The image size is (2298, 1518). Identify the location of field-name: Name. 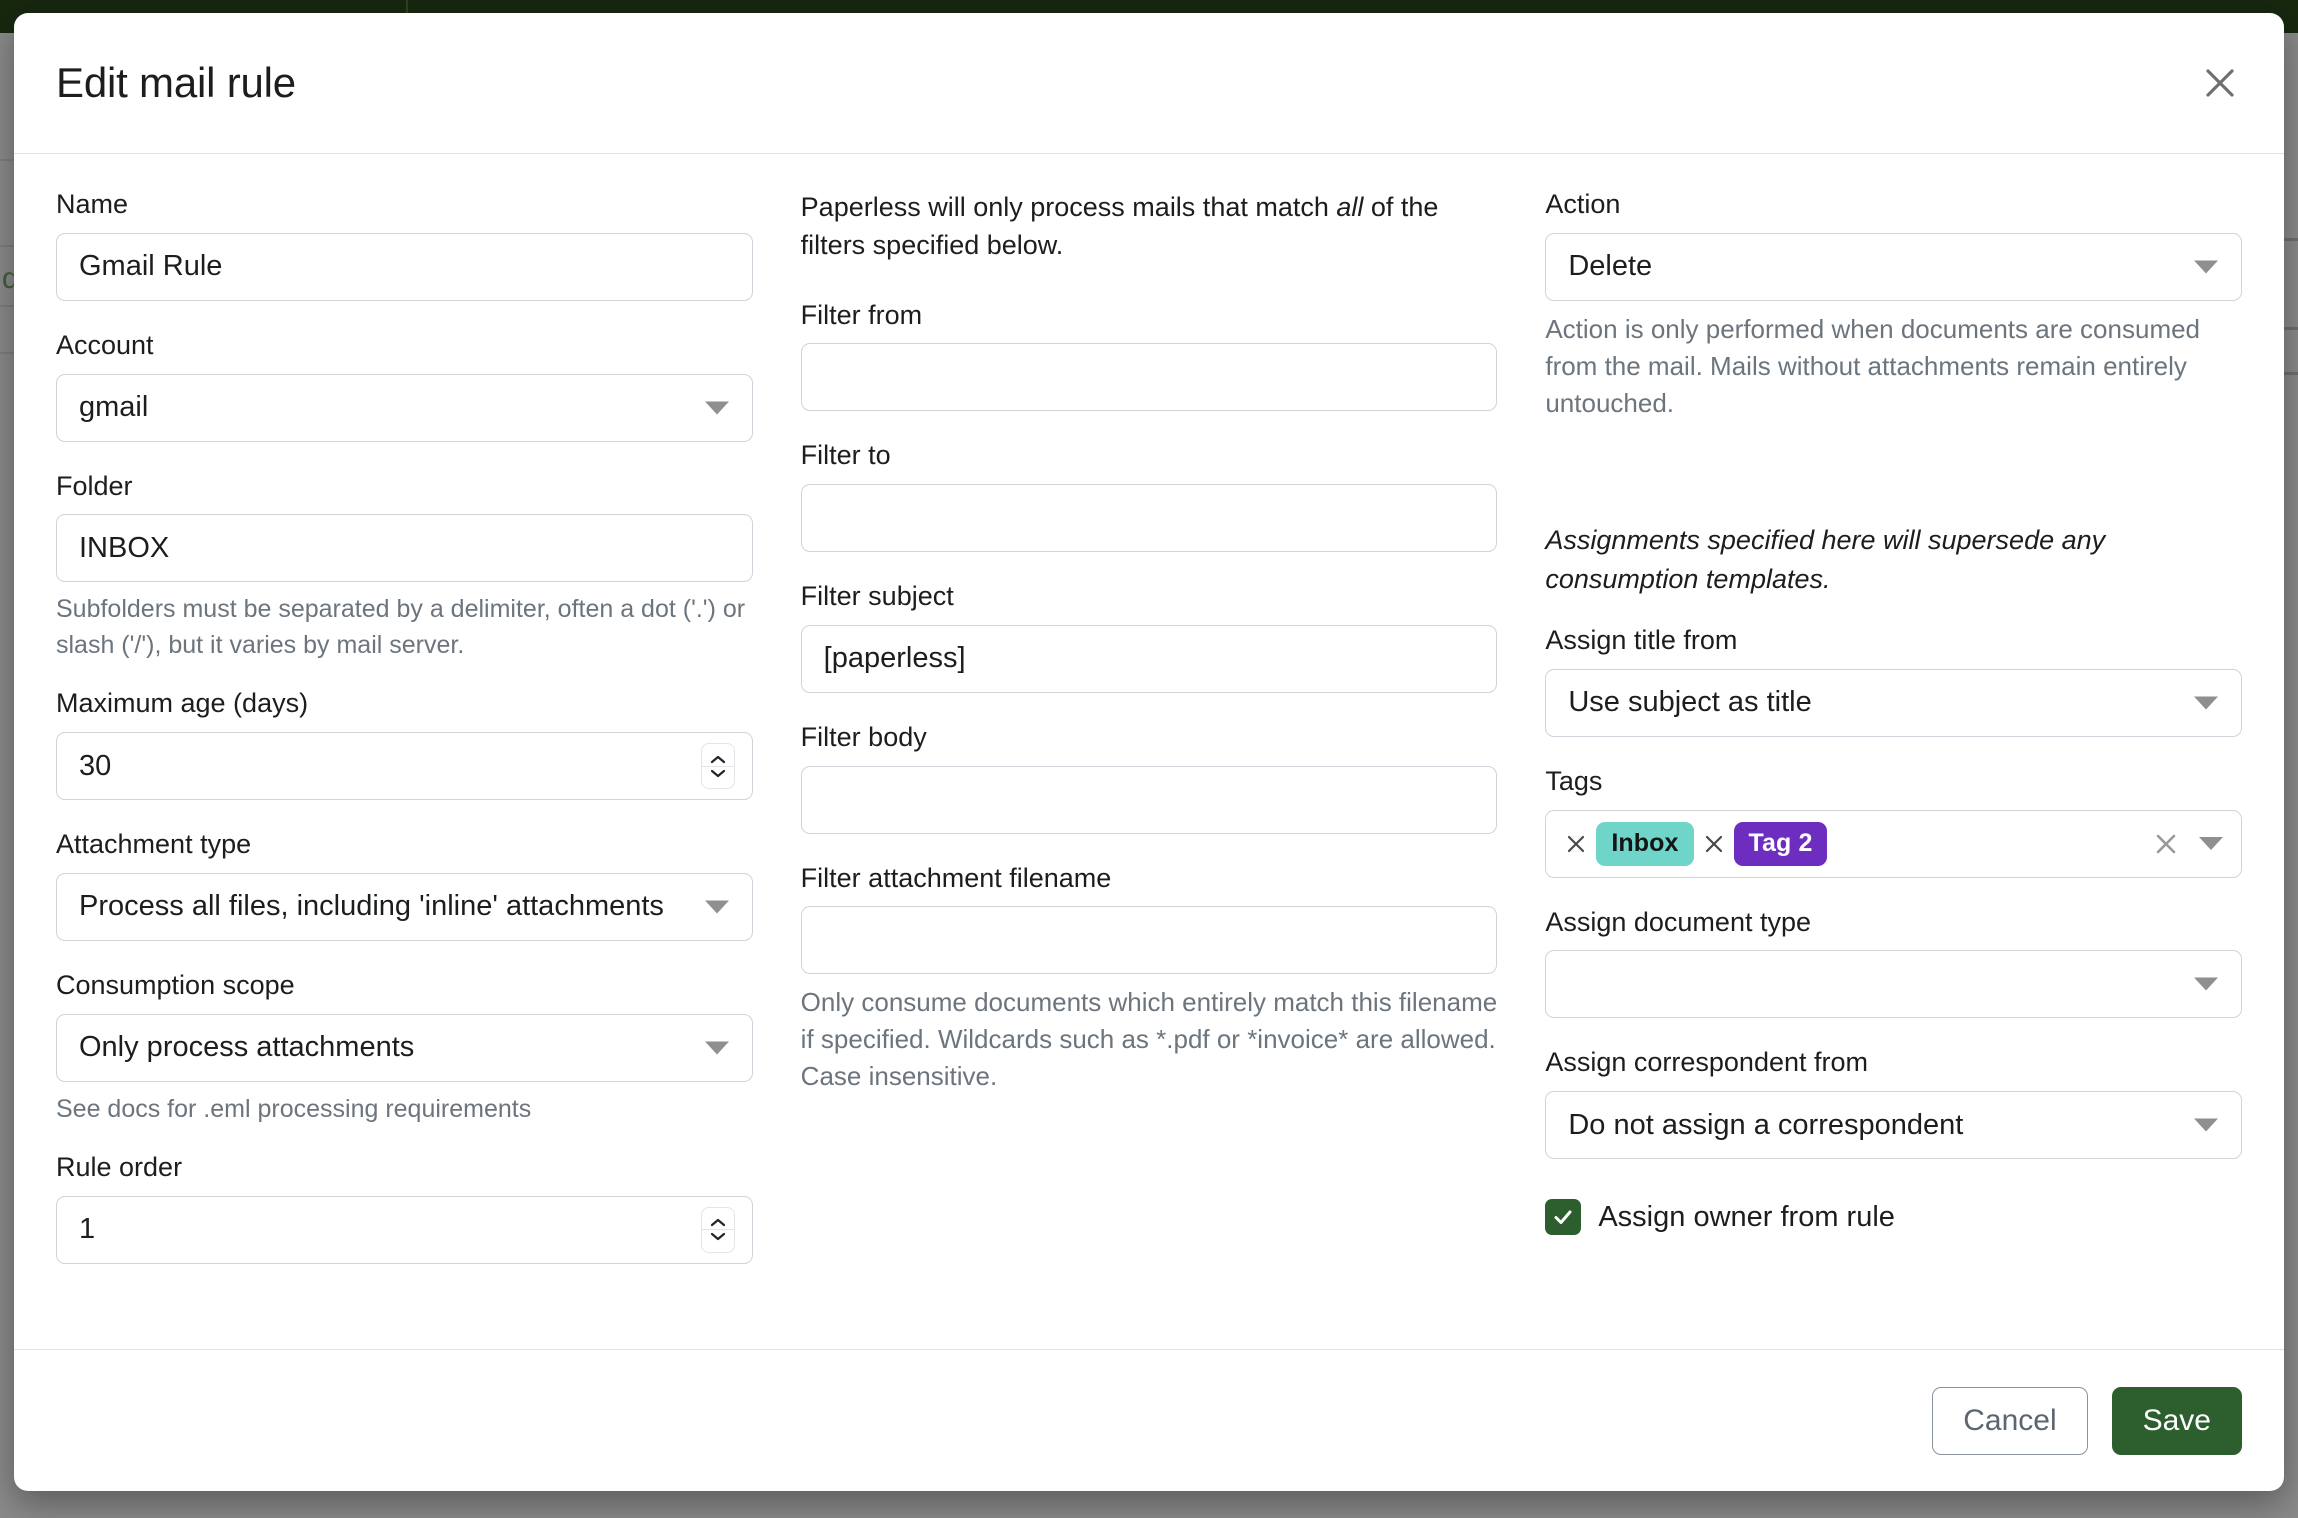
(404, 244).